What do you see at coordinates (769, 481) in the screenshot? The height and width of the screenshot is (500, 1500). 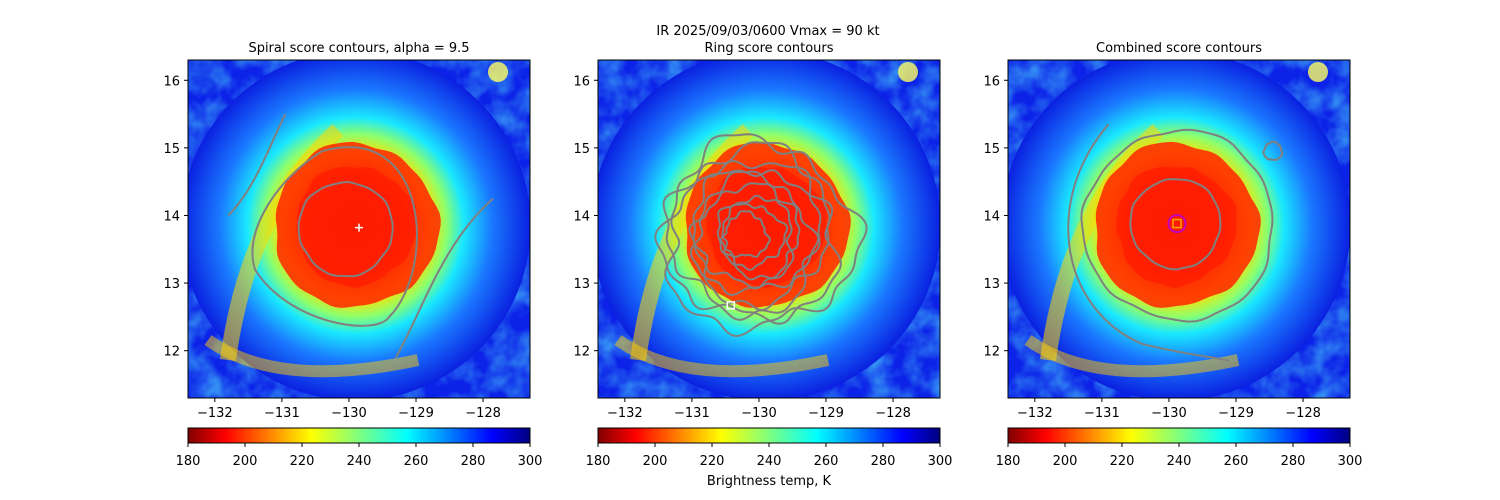 I see `colorbar-label: Brightness temp, K` at bounding box center [769, 481].